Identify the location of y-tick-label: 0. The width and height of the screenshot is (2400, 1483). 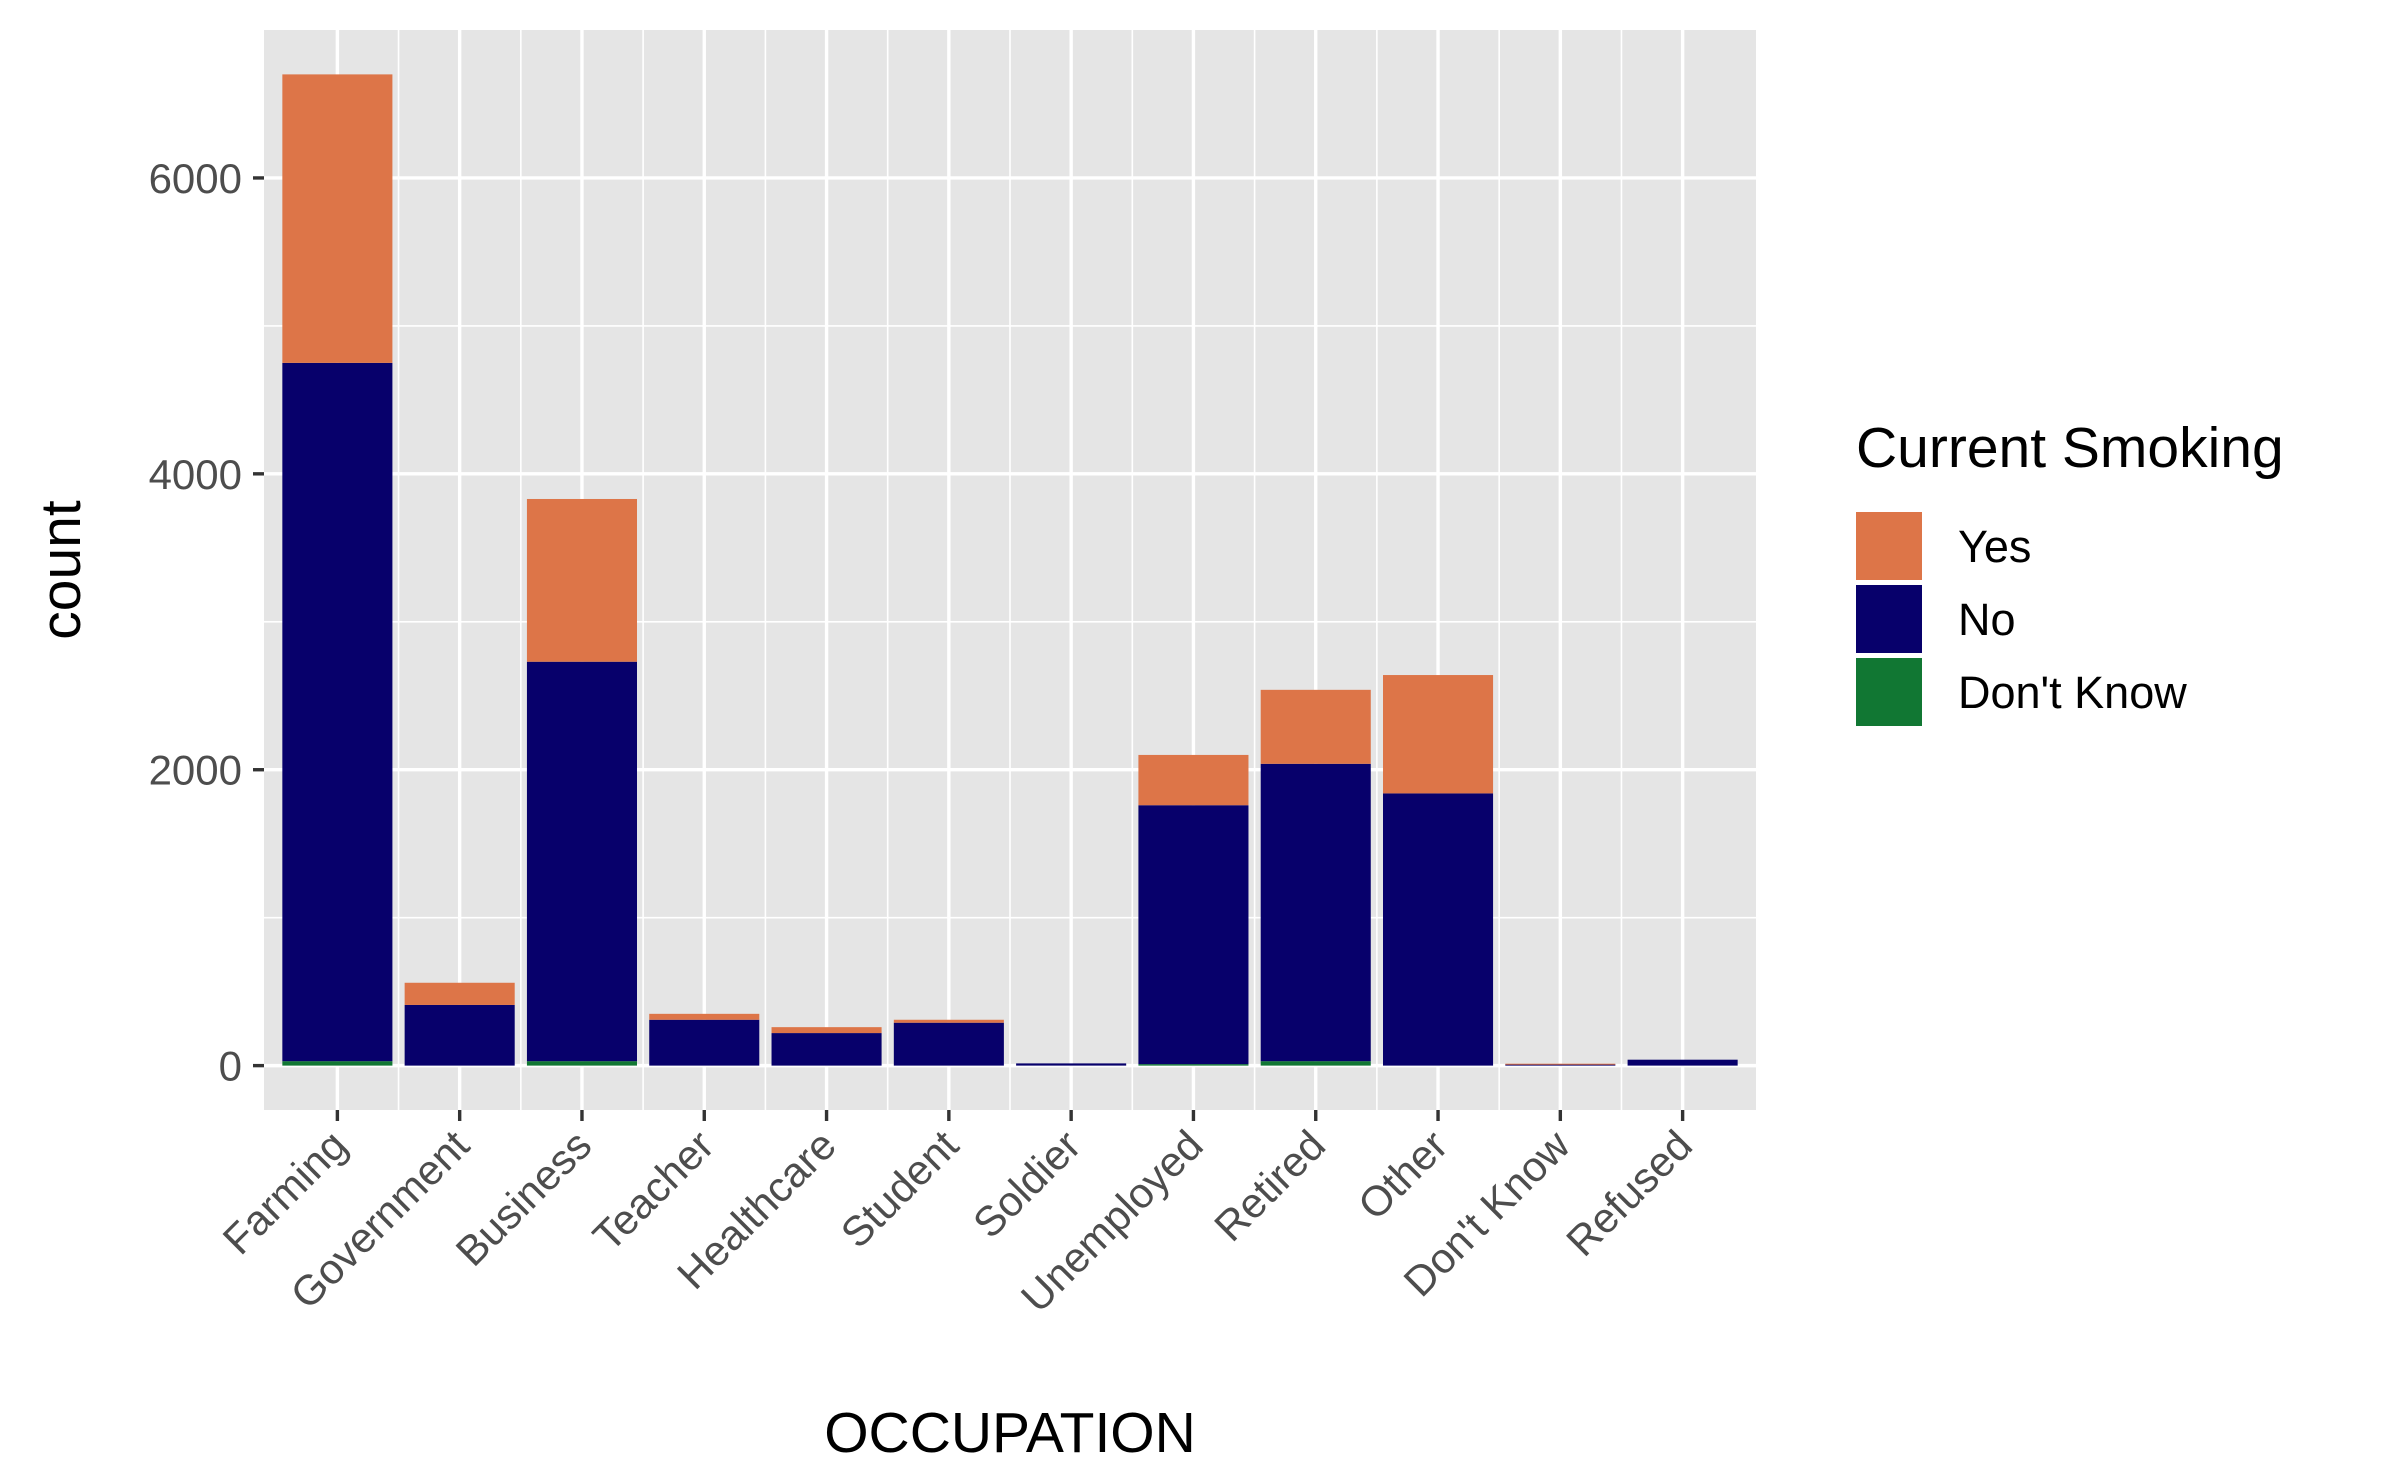
(230, 1066).